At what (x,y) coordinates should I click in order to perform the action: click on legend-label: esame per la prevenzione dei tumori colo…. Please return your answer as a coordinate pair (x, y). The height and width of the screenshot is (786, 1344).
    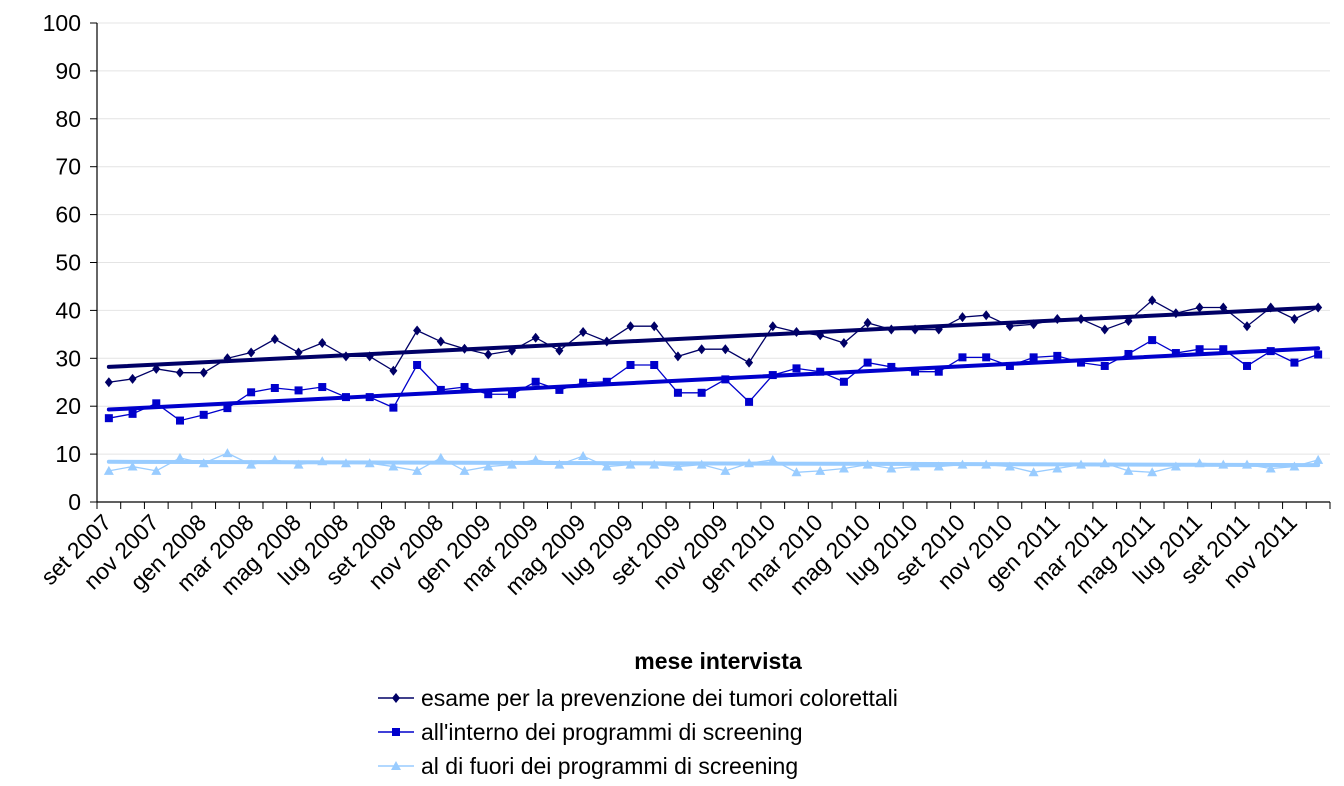
    Looking at the image, I should click on (659, 698).